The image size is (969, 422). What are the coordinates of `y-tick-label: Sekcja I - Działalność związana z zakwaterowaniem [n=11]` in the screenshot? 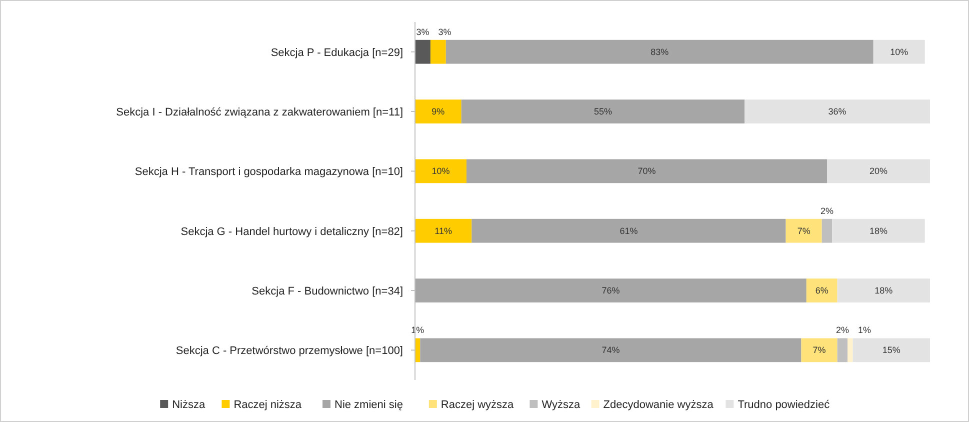 It's located at (259, 112).